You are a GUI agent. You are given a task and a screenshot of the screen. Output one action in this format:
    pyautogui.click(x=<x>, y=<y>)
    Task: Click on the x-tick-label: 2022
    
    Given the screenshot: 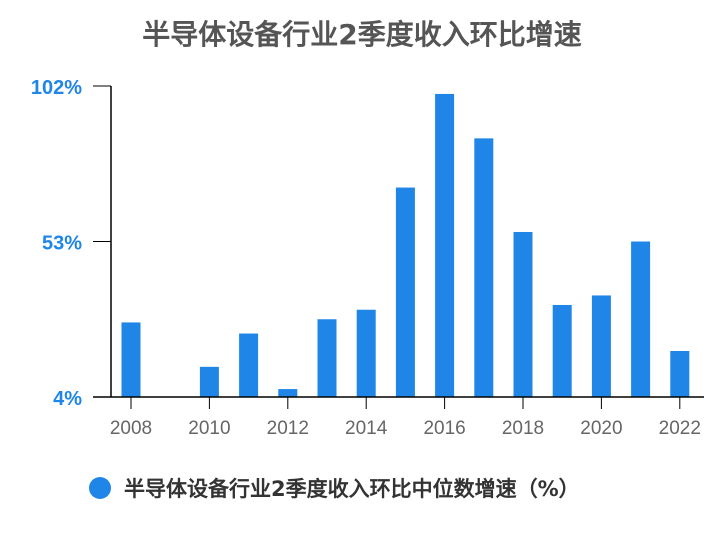 What is the action you would take?
    pyautogui.click(x=680, y=428)
    